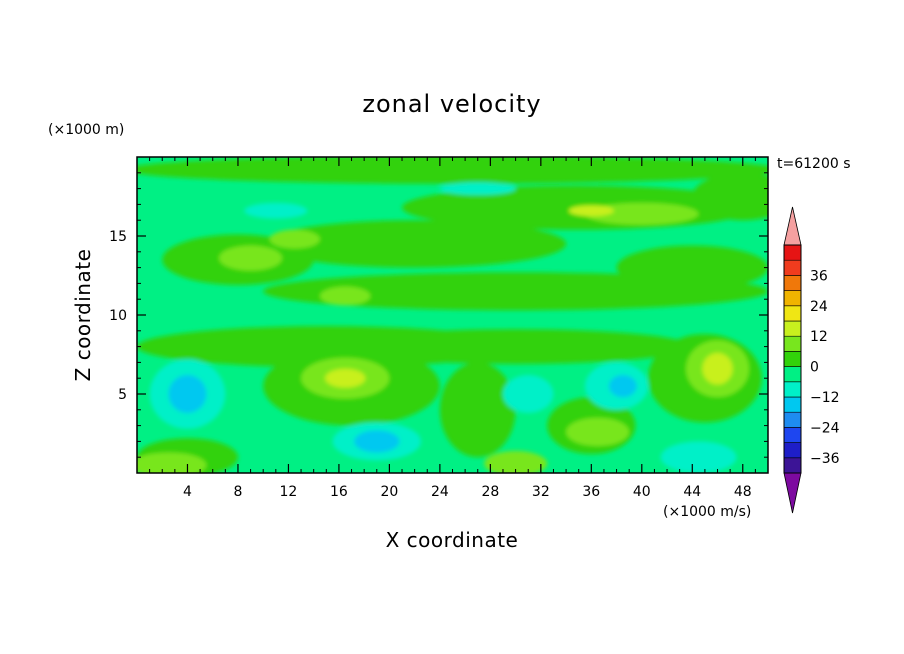 The height and width of the screenshot is (654, 904). I want to click on time-label: t=61200 s, so click(814, 164).